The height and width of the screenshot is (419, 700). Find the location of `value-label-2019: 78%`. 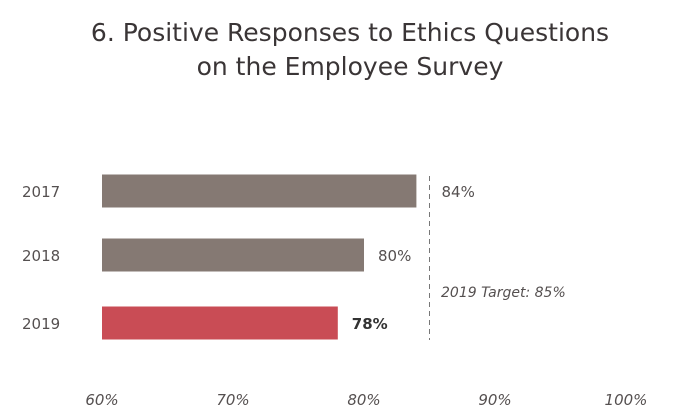

value-label-2019: 78% is located at coordinates (370, 324).